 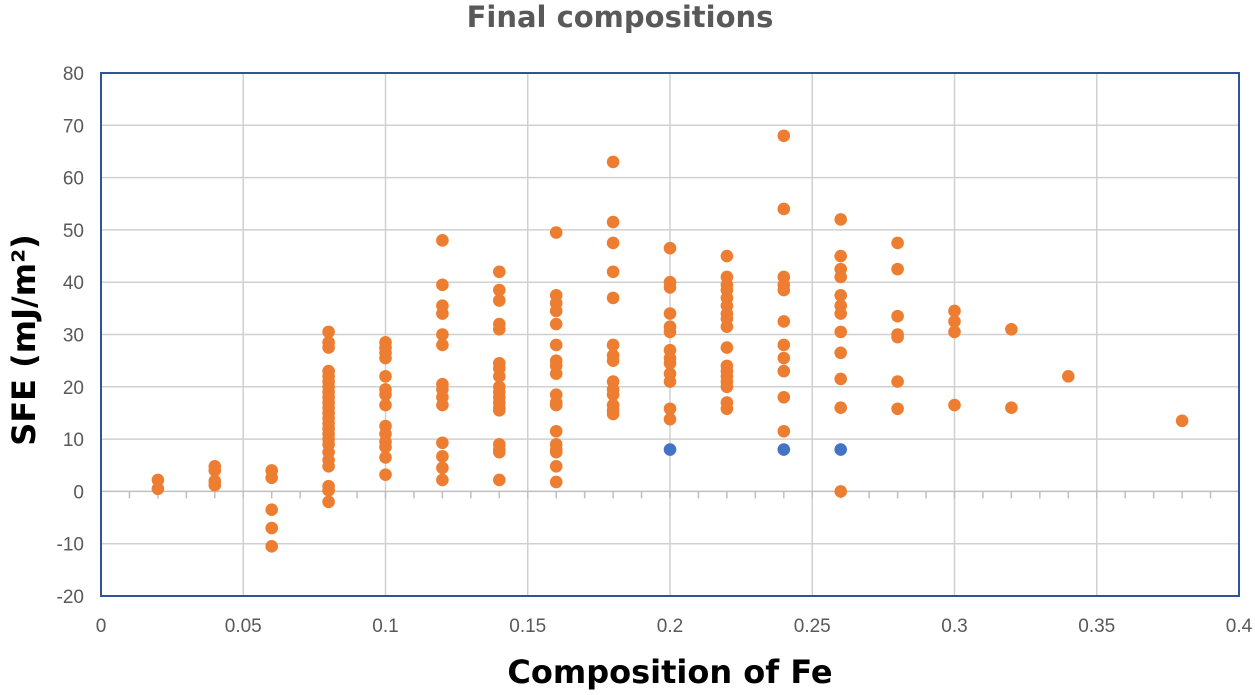 What do you see at coordinates (620, 17) in the screenshot?
I see `chart-title: Final compositions` at bounding box center [620, 17].